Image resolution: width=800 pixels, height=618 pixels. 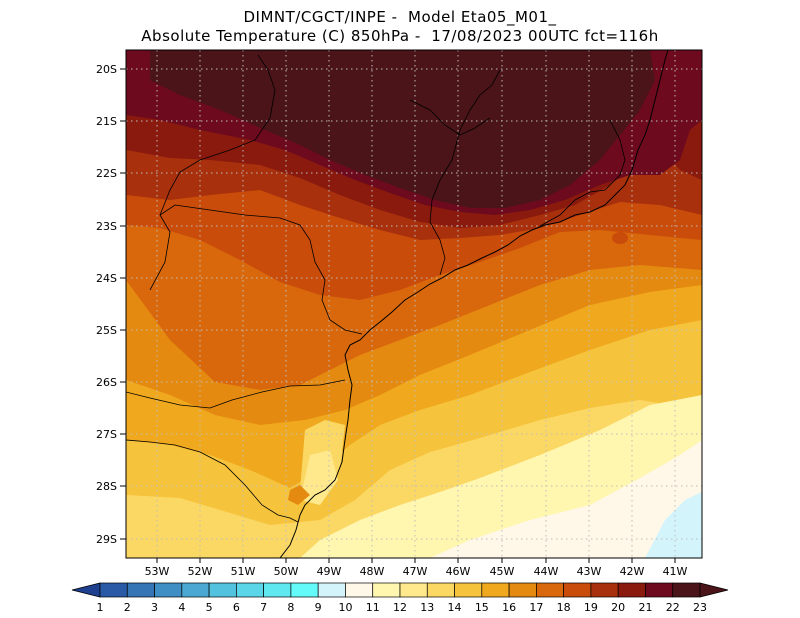 I want to click on colorbar-label: 23, so click(x=700, y=607).